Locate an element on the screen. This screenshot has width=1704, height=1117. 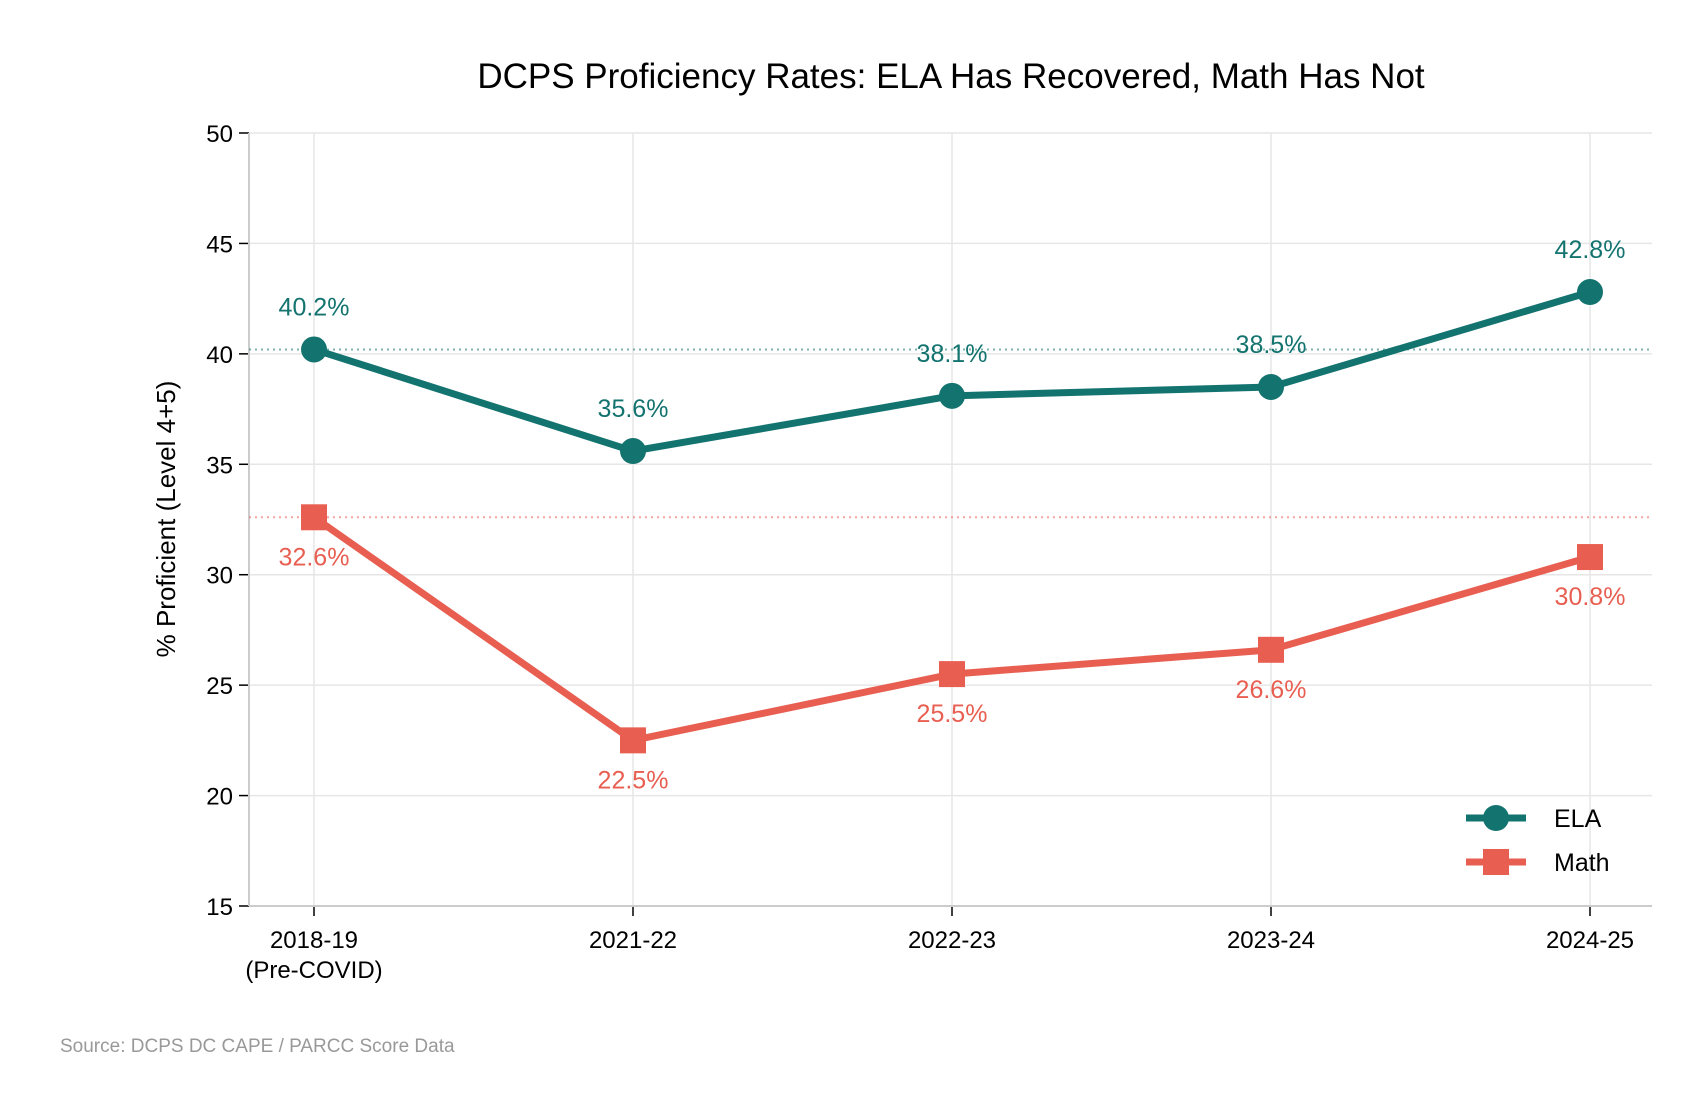
x-tick-label: 2018-19 (Pre-COVID) is located at coordinates (313, 955).